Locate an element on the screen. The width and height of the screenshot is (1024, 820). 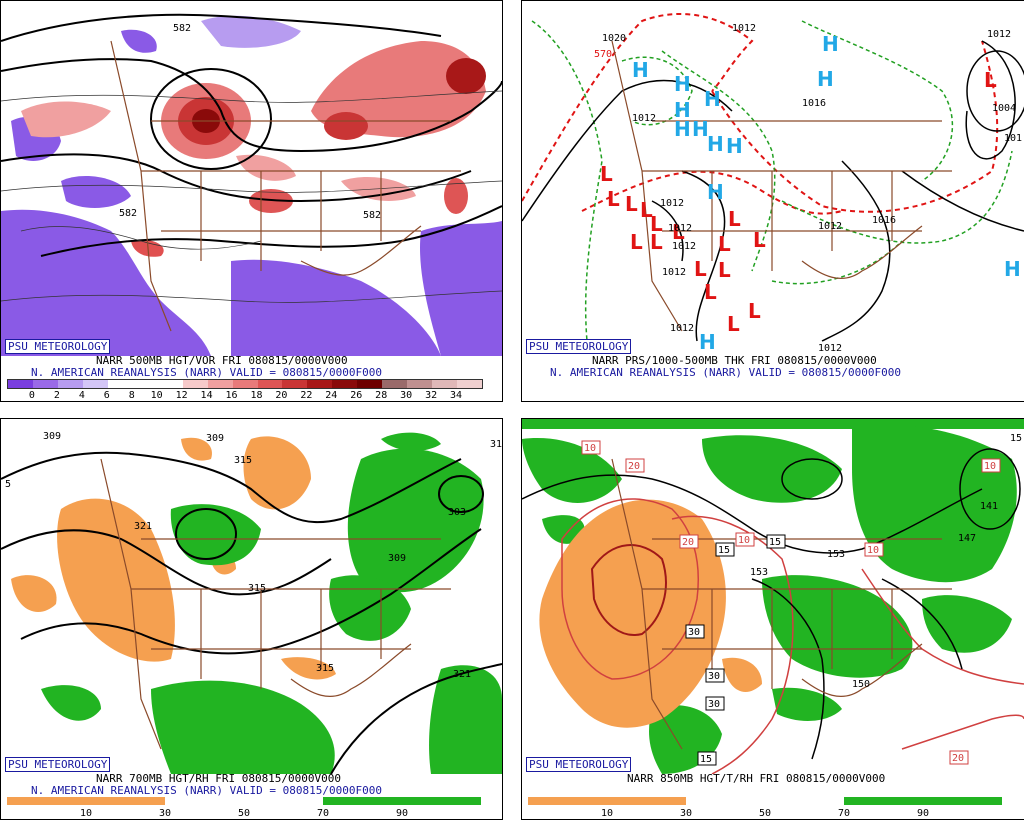
vorticity-color-scale is located at coordinates (245, 384).